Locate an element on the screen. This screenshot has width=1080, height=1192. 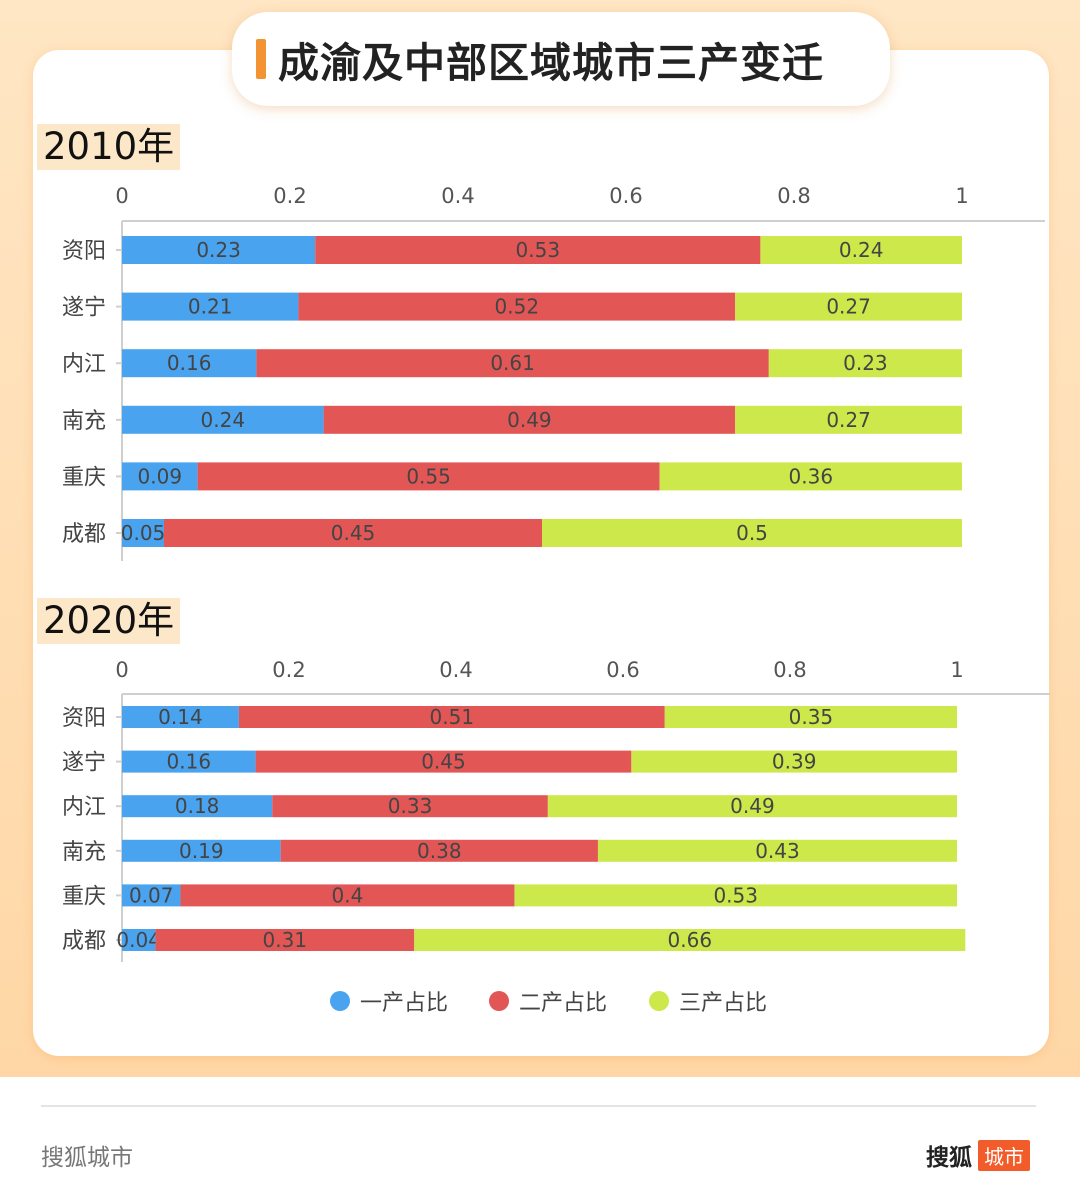
legend-label-primary: 一产占比 is located at coordinates (404, 1003).